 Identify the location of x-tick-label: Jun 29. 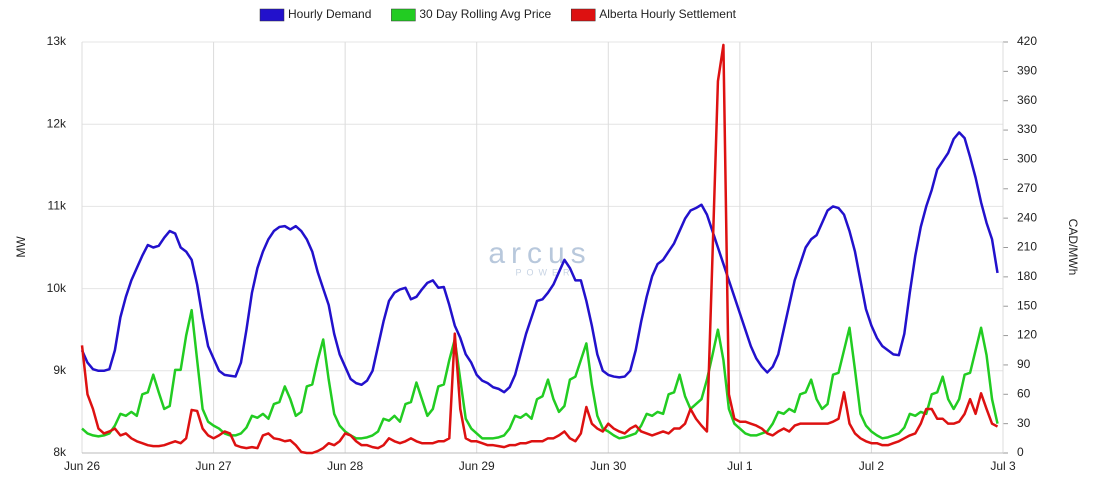
(477, 466).